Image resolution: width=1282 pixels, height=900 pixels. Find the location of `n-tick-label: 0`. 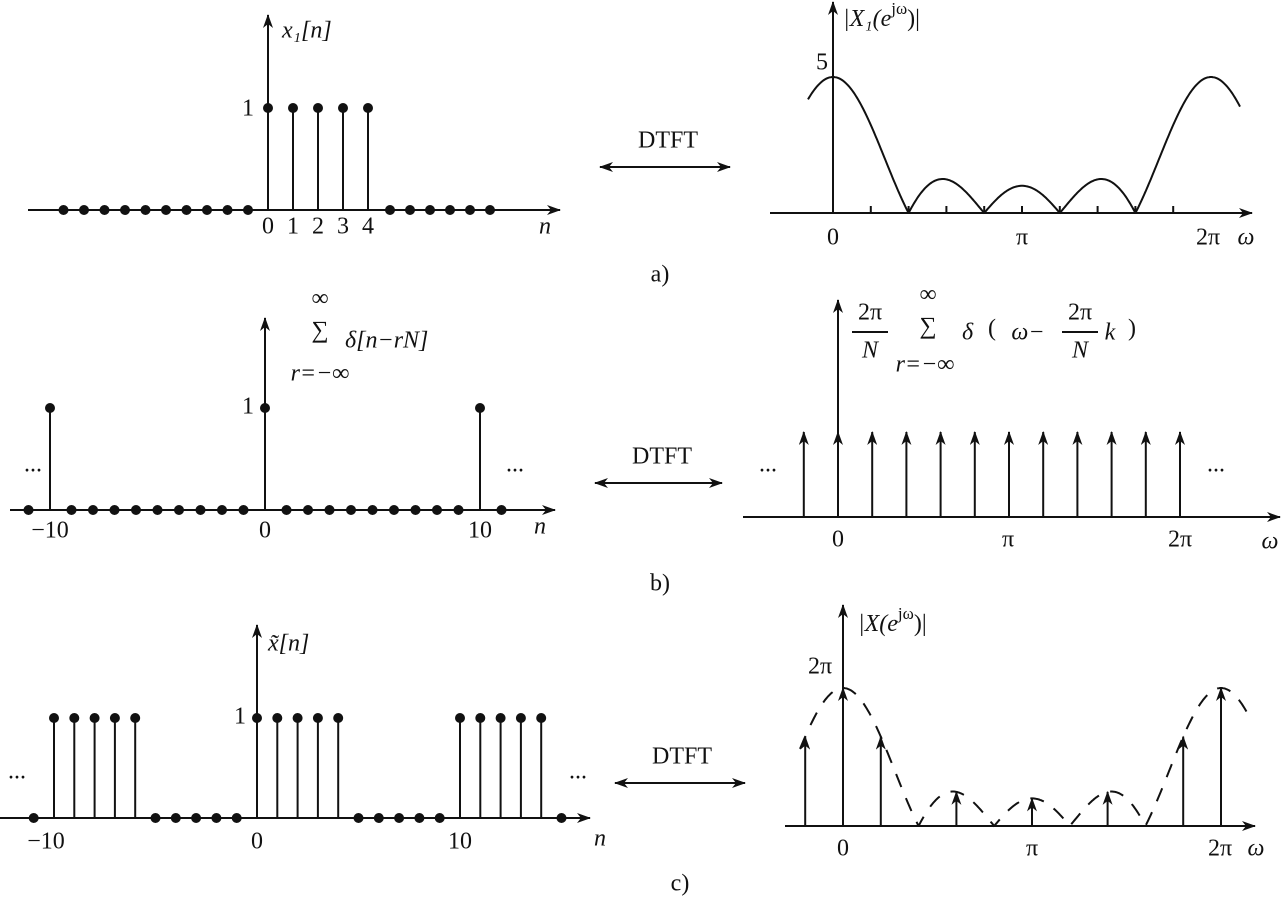

n-tick-label: 0 is located at coordinates (268, 227).